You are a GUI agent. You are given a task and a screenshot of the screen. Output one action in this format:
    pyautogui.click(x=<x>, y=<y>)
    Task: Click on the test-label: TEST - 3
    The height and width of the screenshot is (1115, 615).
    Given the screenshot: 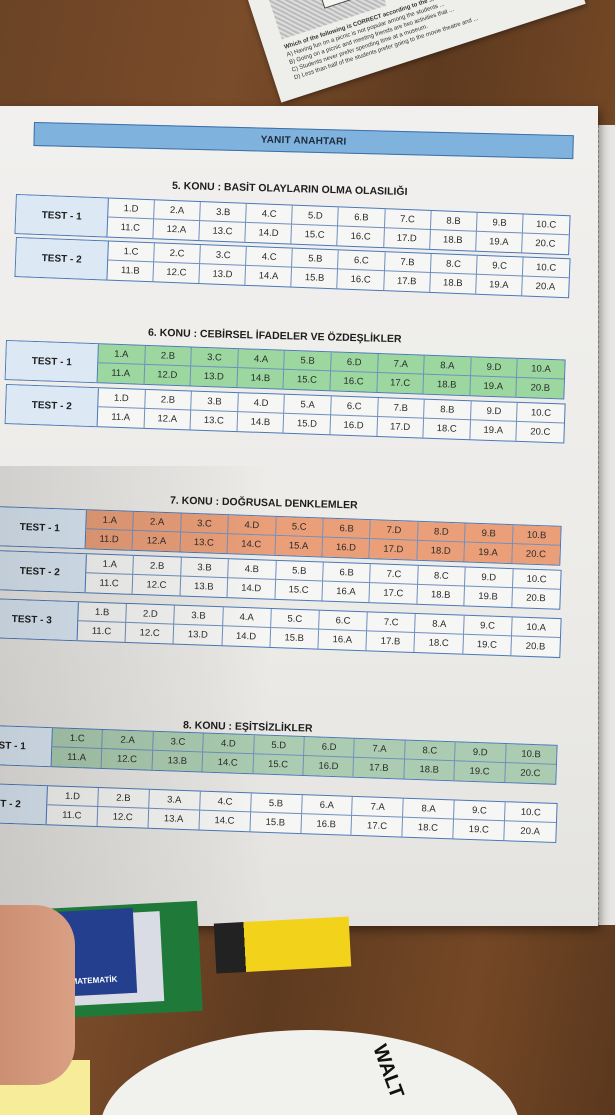 What is the action you would take?
    pyautogui.click(x=39, y=620)
    